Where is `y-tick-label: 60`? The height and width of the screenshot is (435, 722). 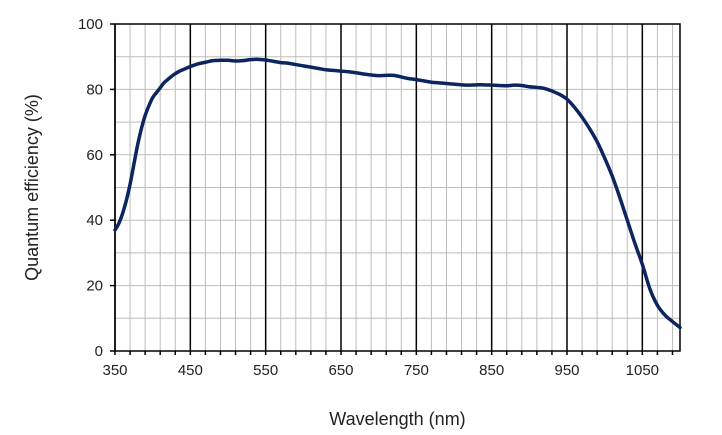 y-tick-label: 60 is located at coordinates (94, 155).